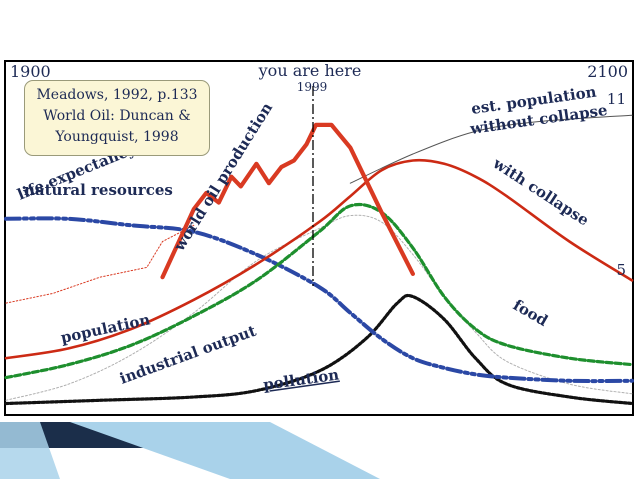 This screenshot has width=638, height=479. I want to click on slide-footer-decoration, so click(190, 450).